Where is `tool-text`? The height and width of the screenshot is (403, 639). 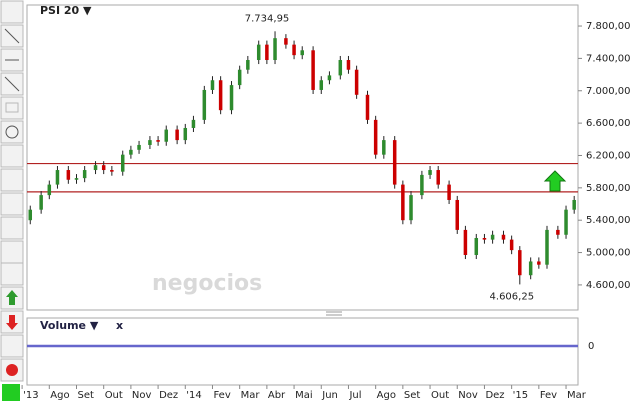
tool-text is located at coordinates (12, 346).